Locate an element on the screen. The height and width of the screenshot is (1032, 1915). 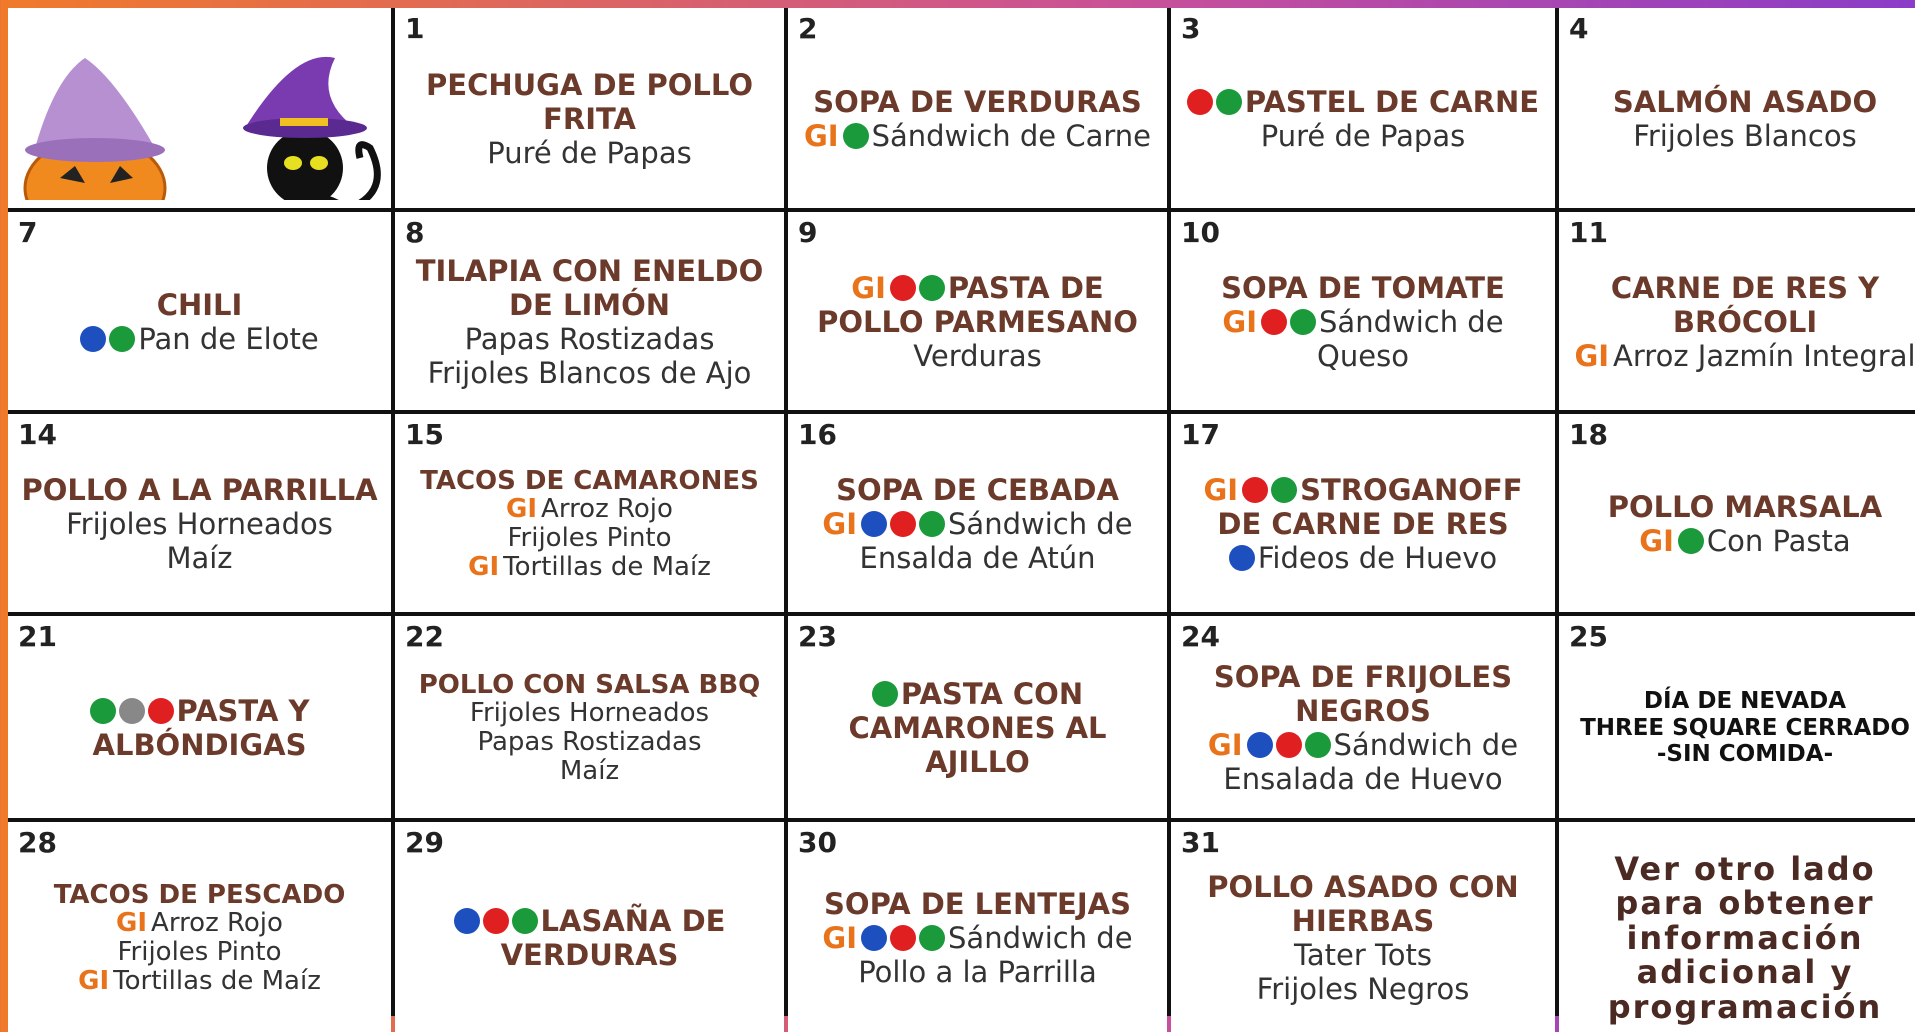
day-cell: 3 PASTEL DE CARNE Puré de Papas is located at coordinates (1363, 108).